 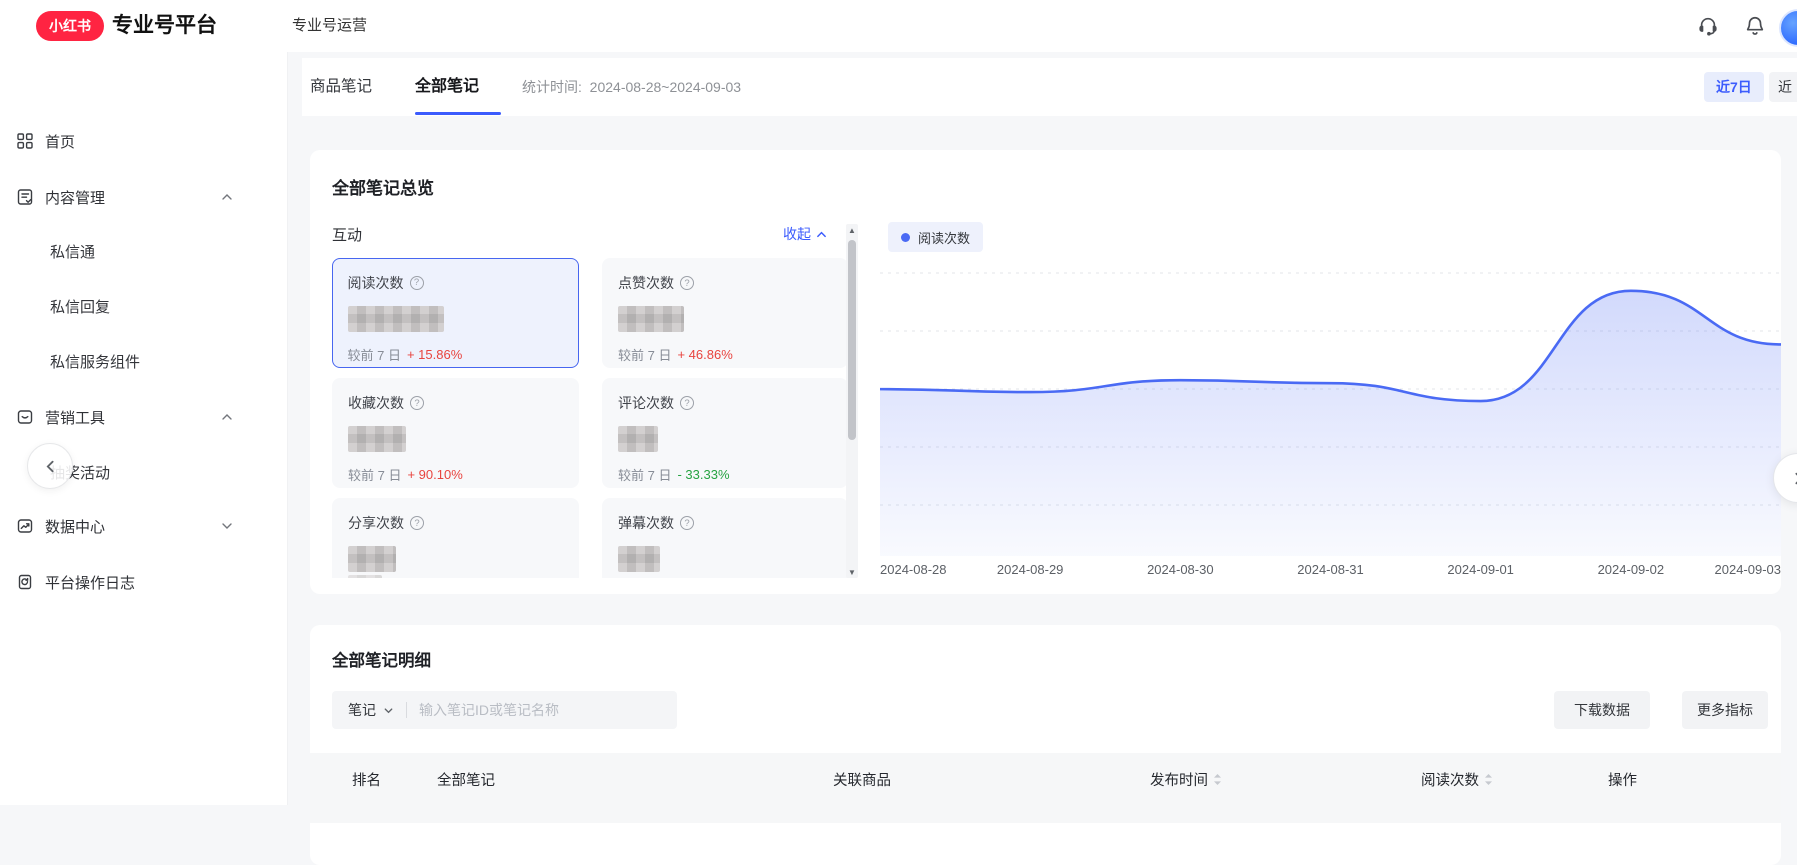 I want to click on change-value: + 90.10%, so click(x=434, y=474).